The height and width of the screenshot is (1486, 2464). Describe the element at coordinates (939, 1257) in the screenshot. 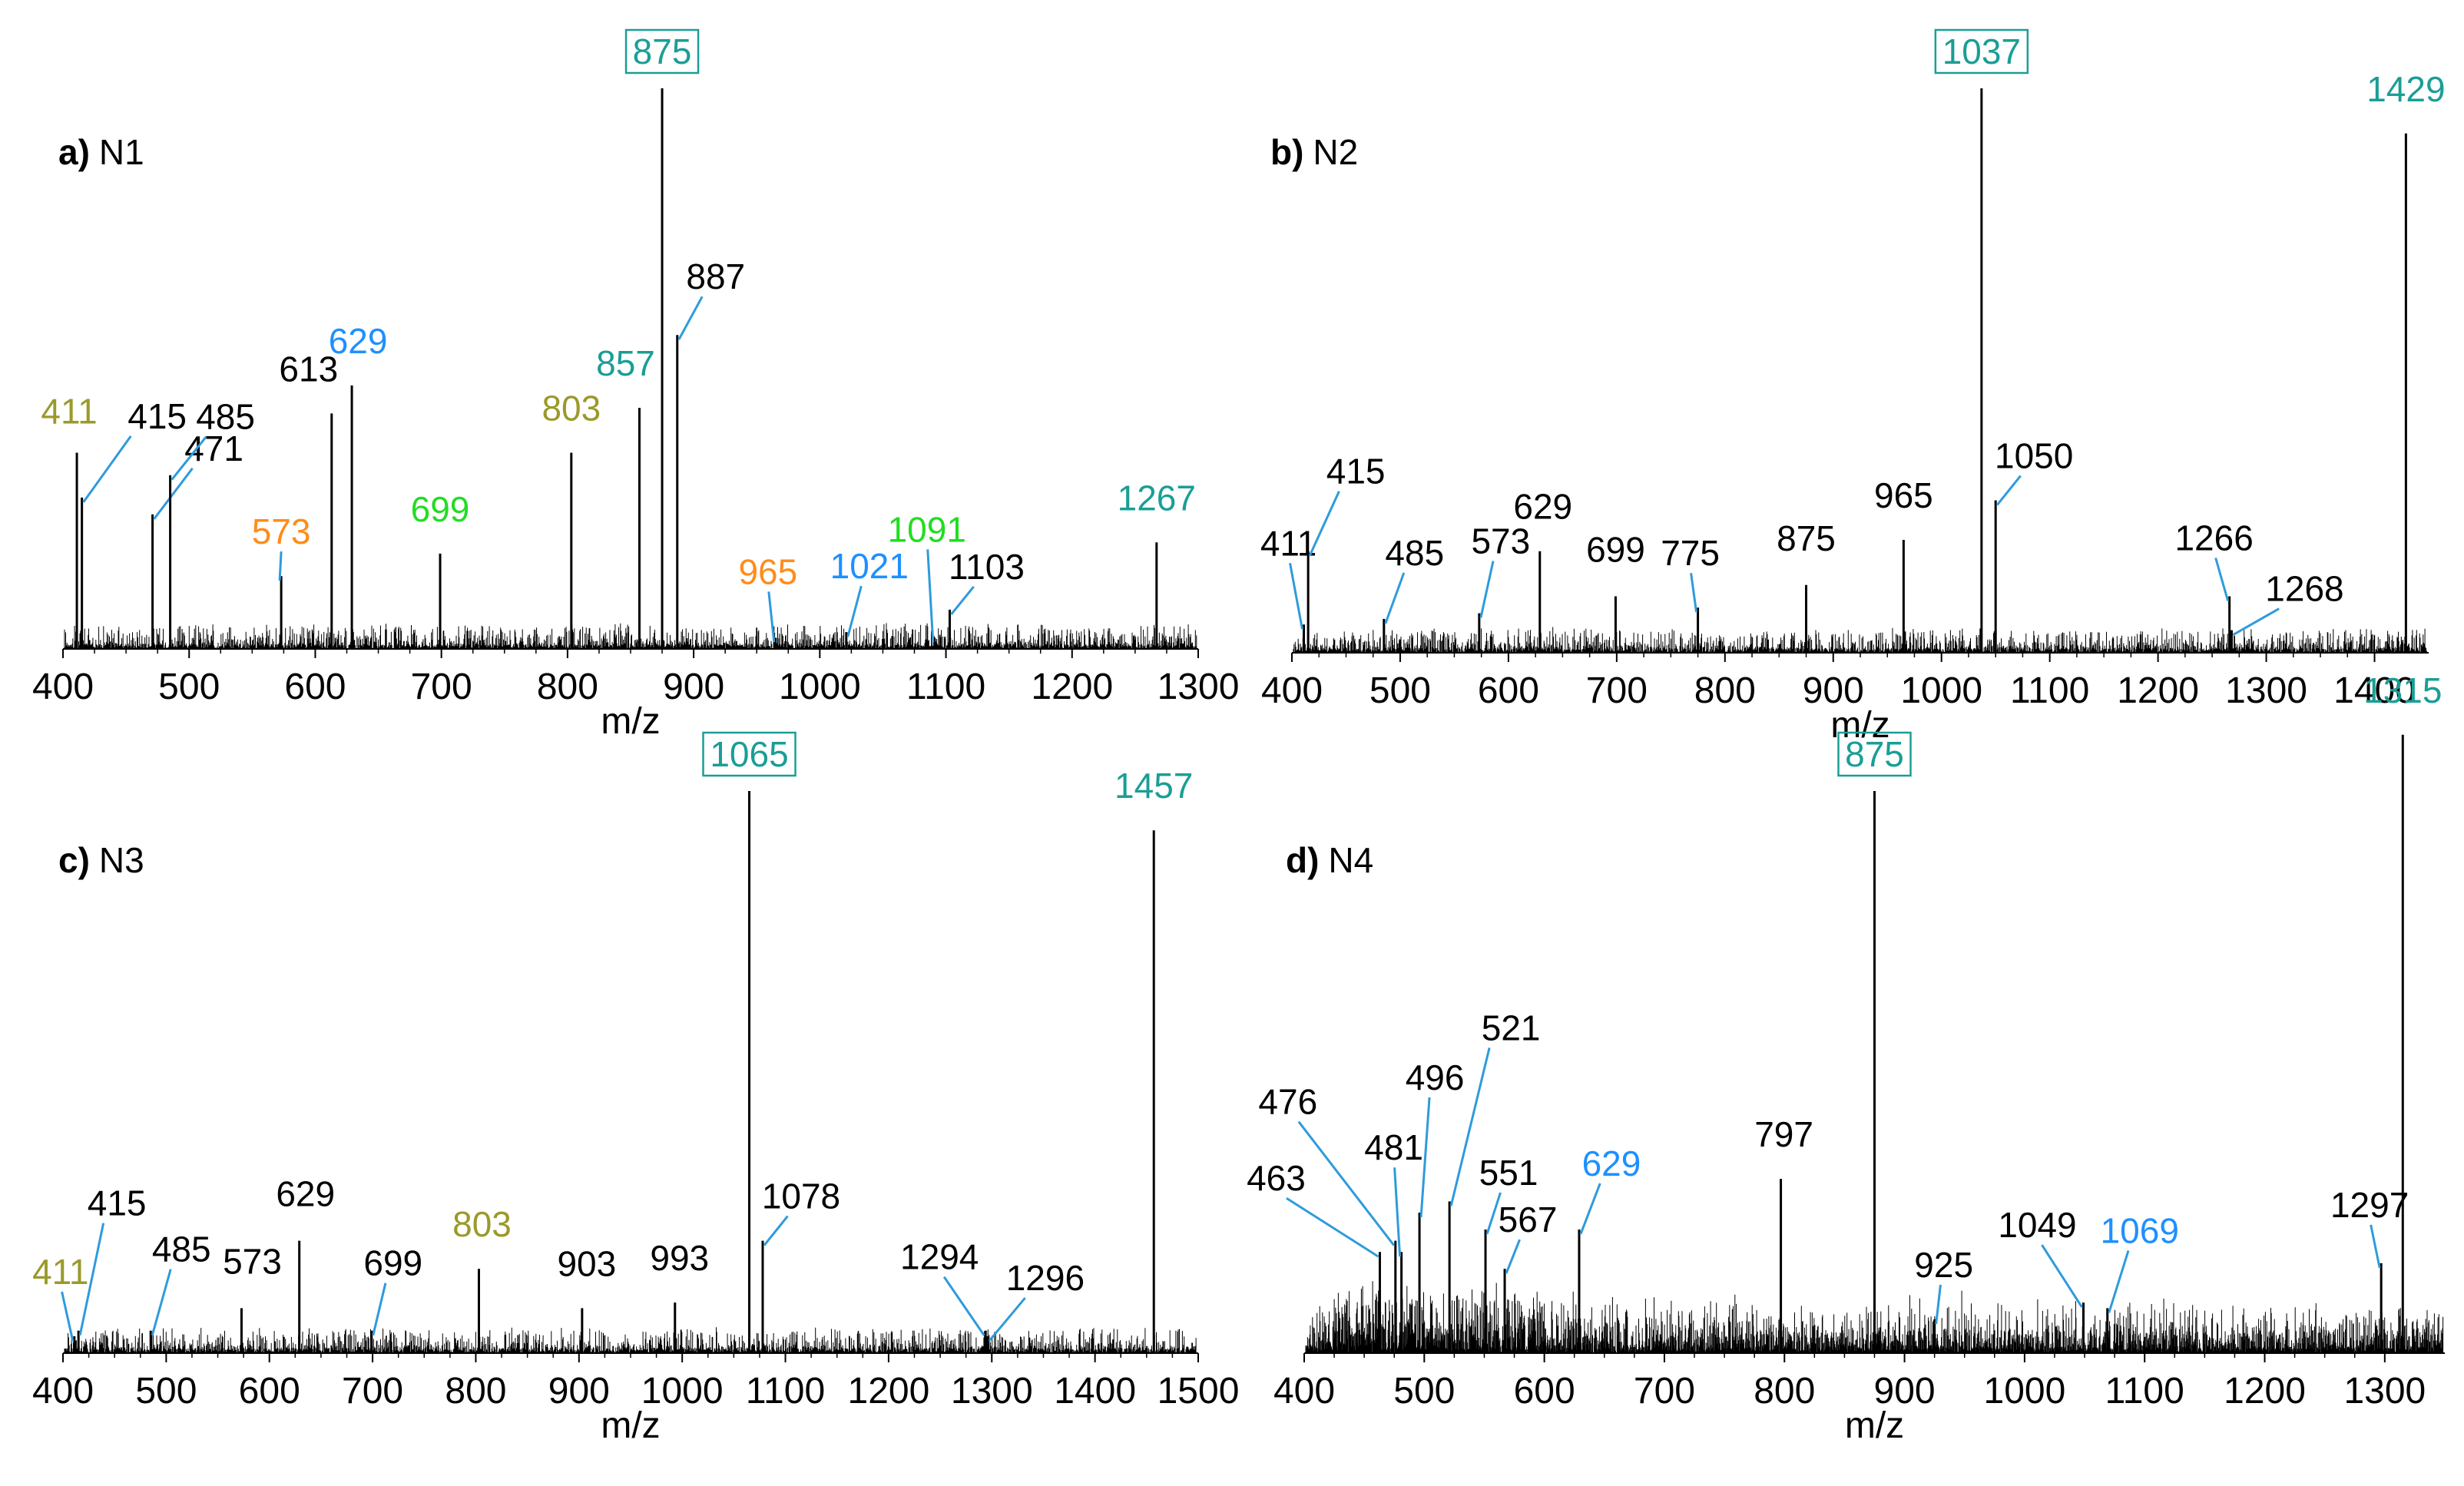

I see `peak-label-1294: 1294` at that location.